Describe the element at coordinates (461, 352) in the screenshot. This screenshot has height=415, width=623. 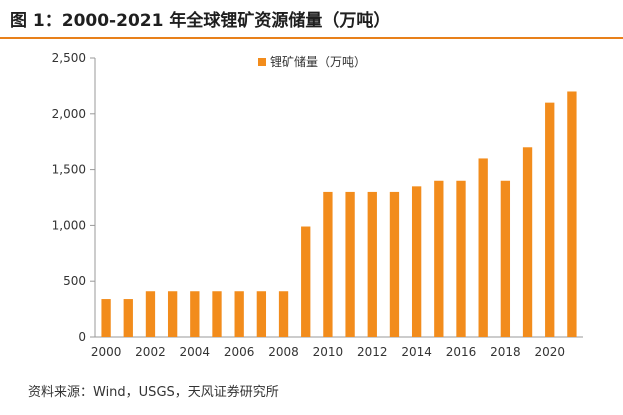
I see `x-tick-label: 2016` at that location.